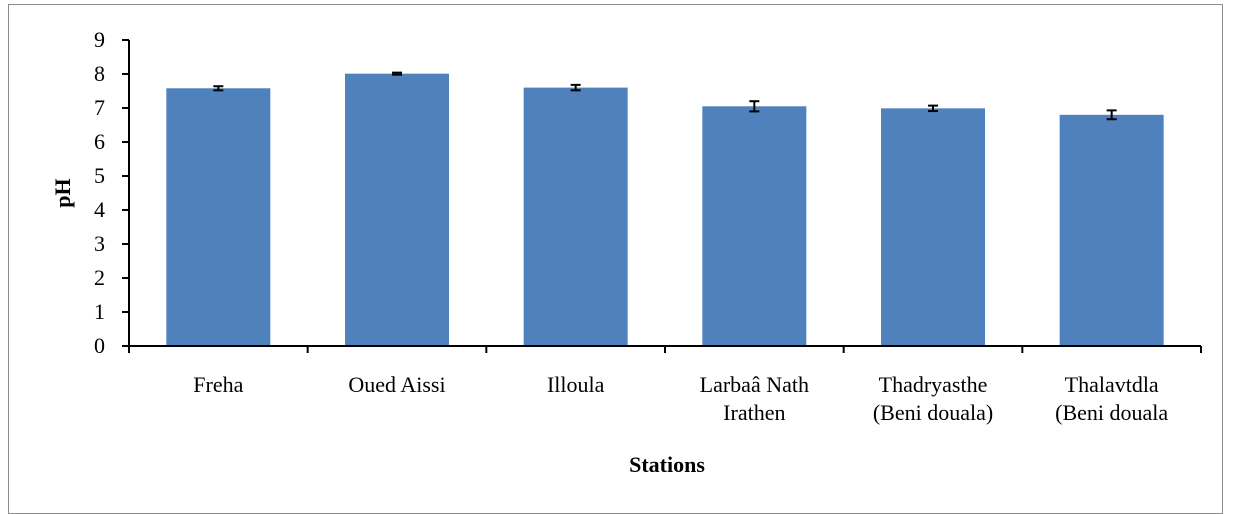 Image resolution: width=1233 pixels, height=514 pixels. I want to click on y-tick-label: 9, so click(99, 39).